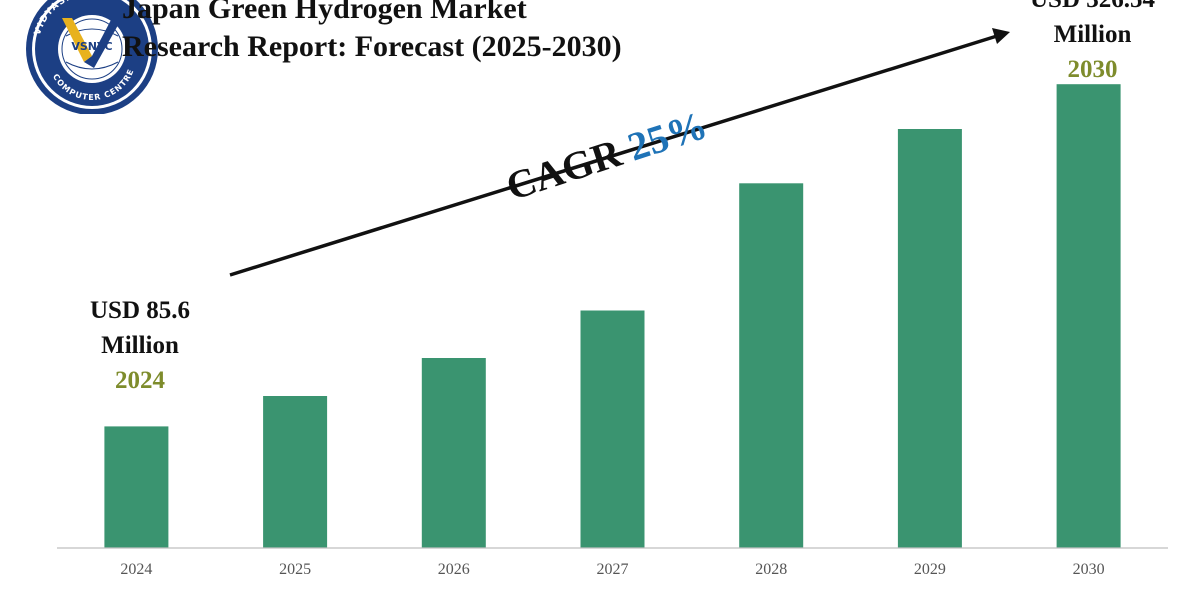  Describe the element at coordinates (1092, 8) in the screenshot. I see `end-value-amount: USD 326.54` at that location.